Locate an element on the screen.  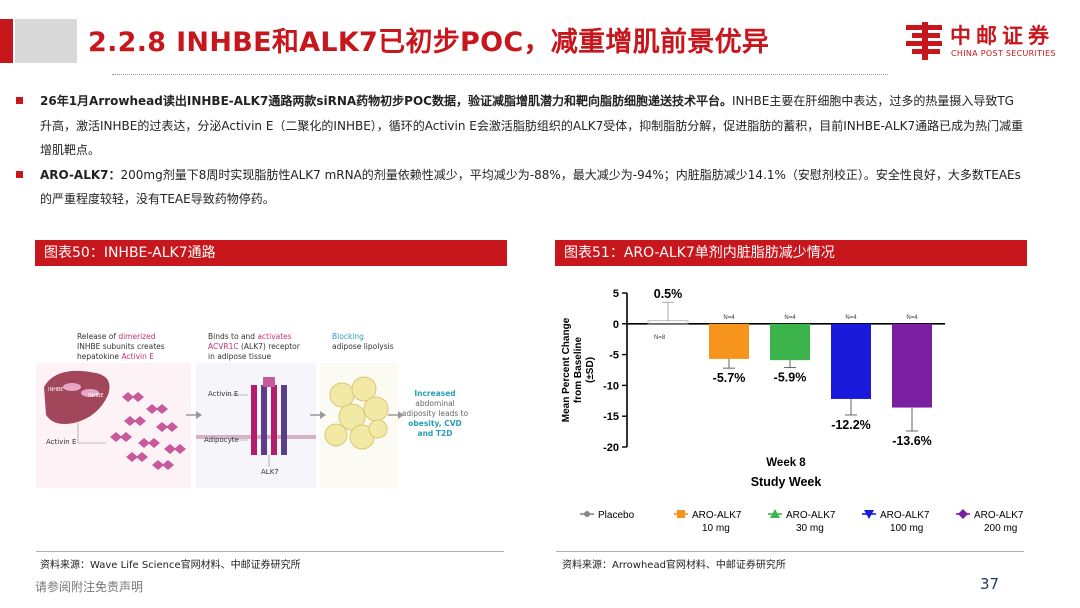
liver-icon is located at coordinates (77, 397).